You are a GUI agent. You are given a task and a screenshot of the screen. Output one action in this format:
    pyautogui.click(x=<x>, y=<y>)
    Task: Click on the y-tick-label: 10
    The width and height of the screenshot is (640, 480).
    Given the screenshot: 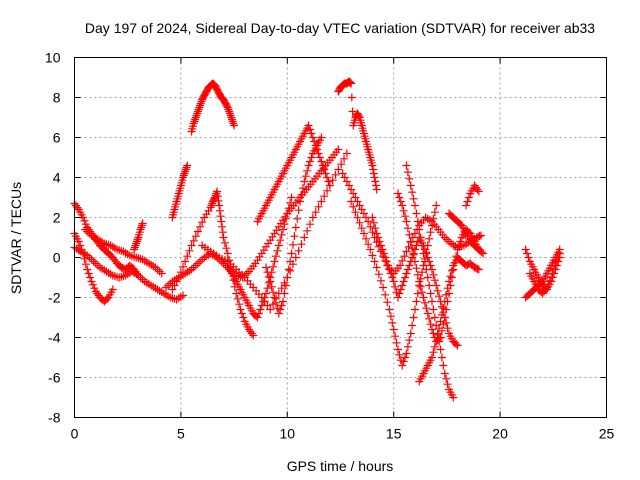 What is the action you would take?
    pyautogui.click(x=53, y=58)
    